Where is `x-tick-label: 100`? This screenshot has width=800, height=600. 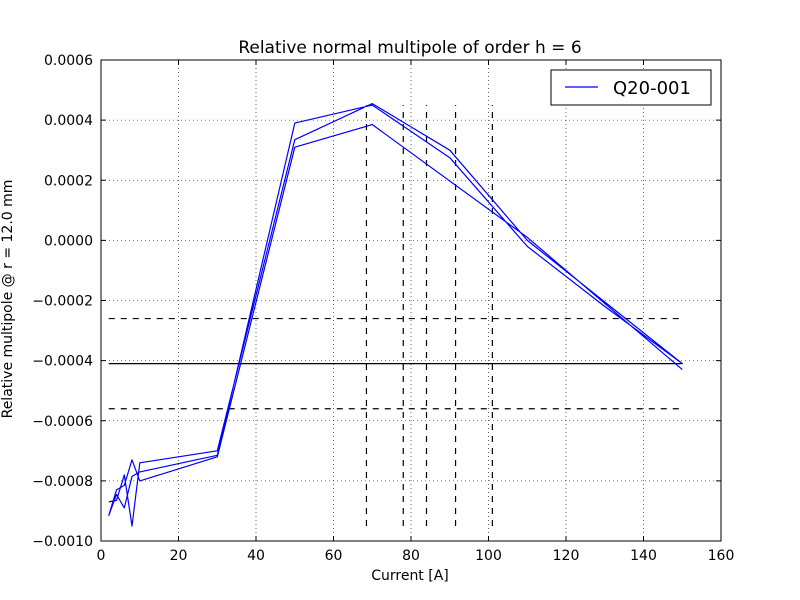
x-tick-label: 100 is located at coordinates (488, 556).